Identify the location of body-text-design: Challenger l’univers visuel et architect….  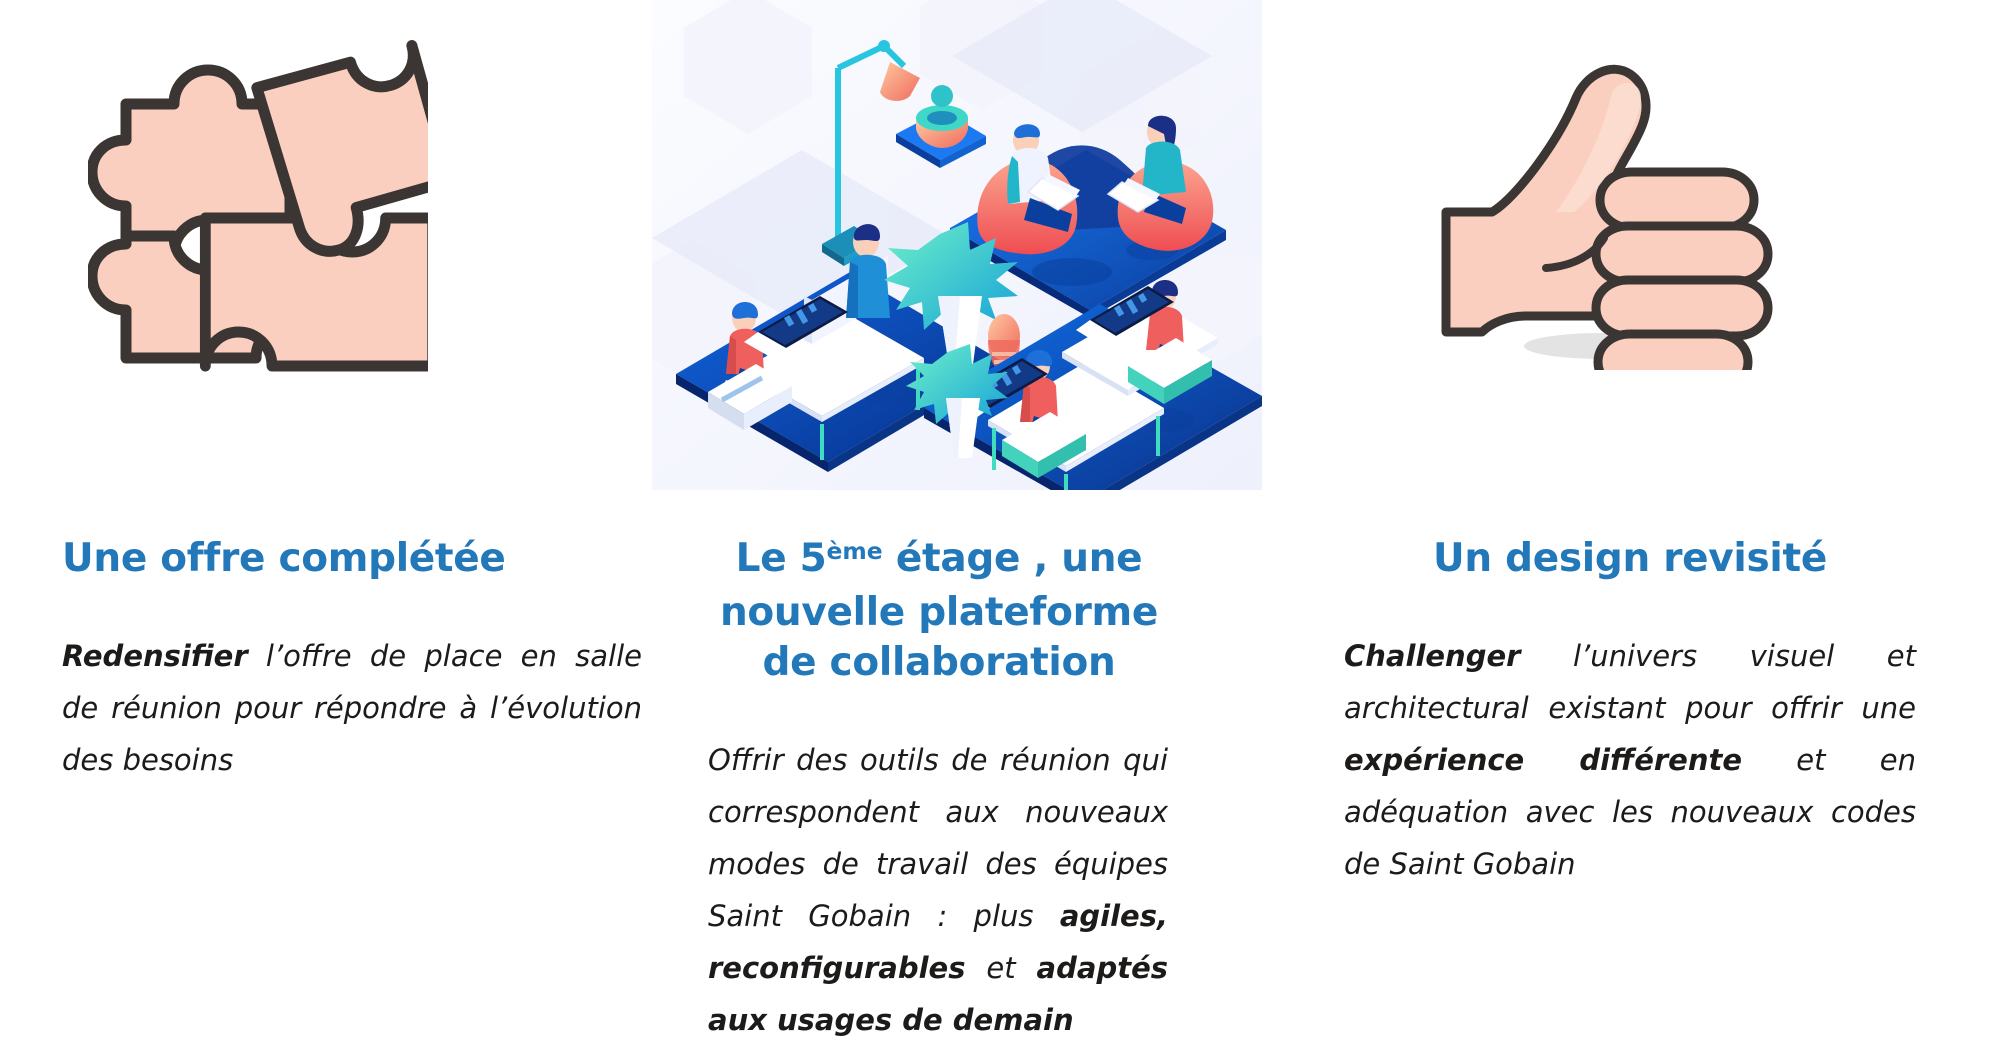
(1630, 760).